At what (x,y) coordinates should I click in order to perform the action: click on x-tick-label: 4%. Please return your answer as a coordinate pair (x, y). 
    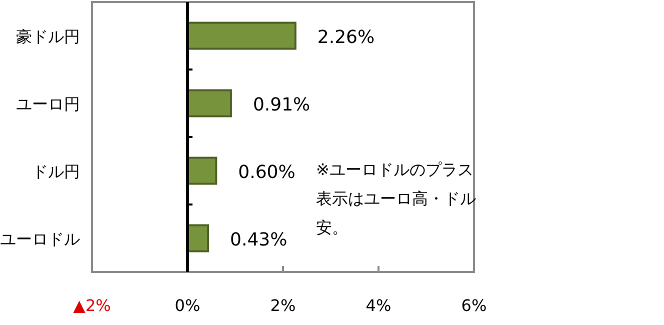
    Looking at the image, I should click on (379, 305).